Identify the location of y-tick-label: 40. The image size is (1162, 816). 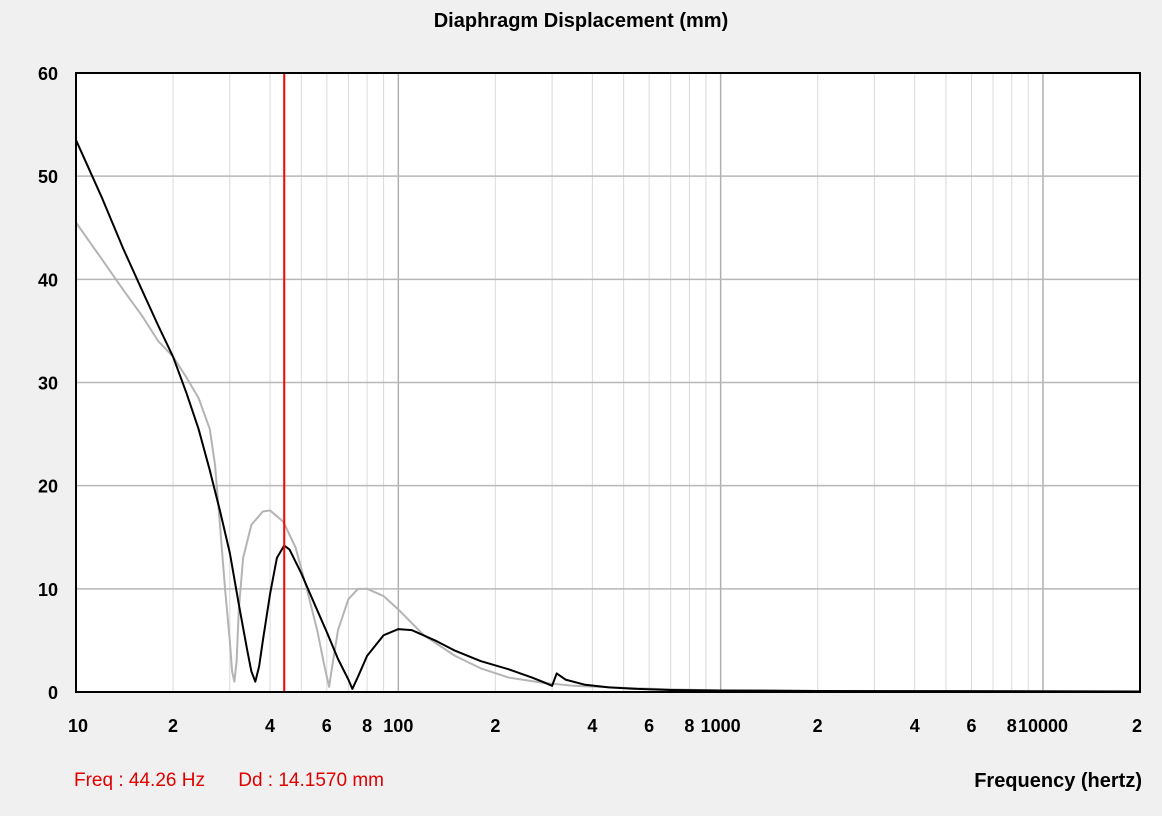
(48, 280).